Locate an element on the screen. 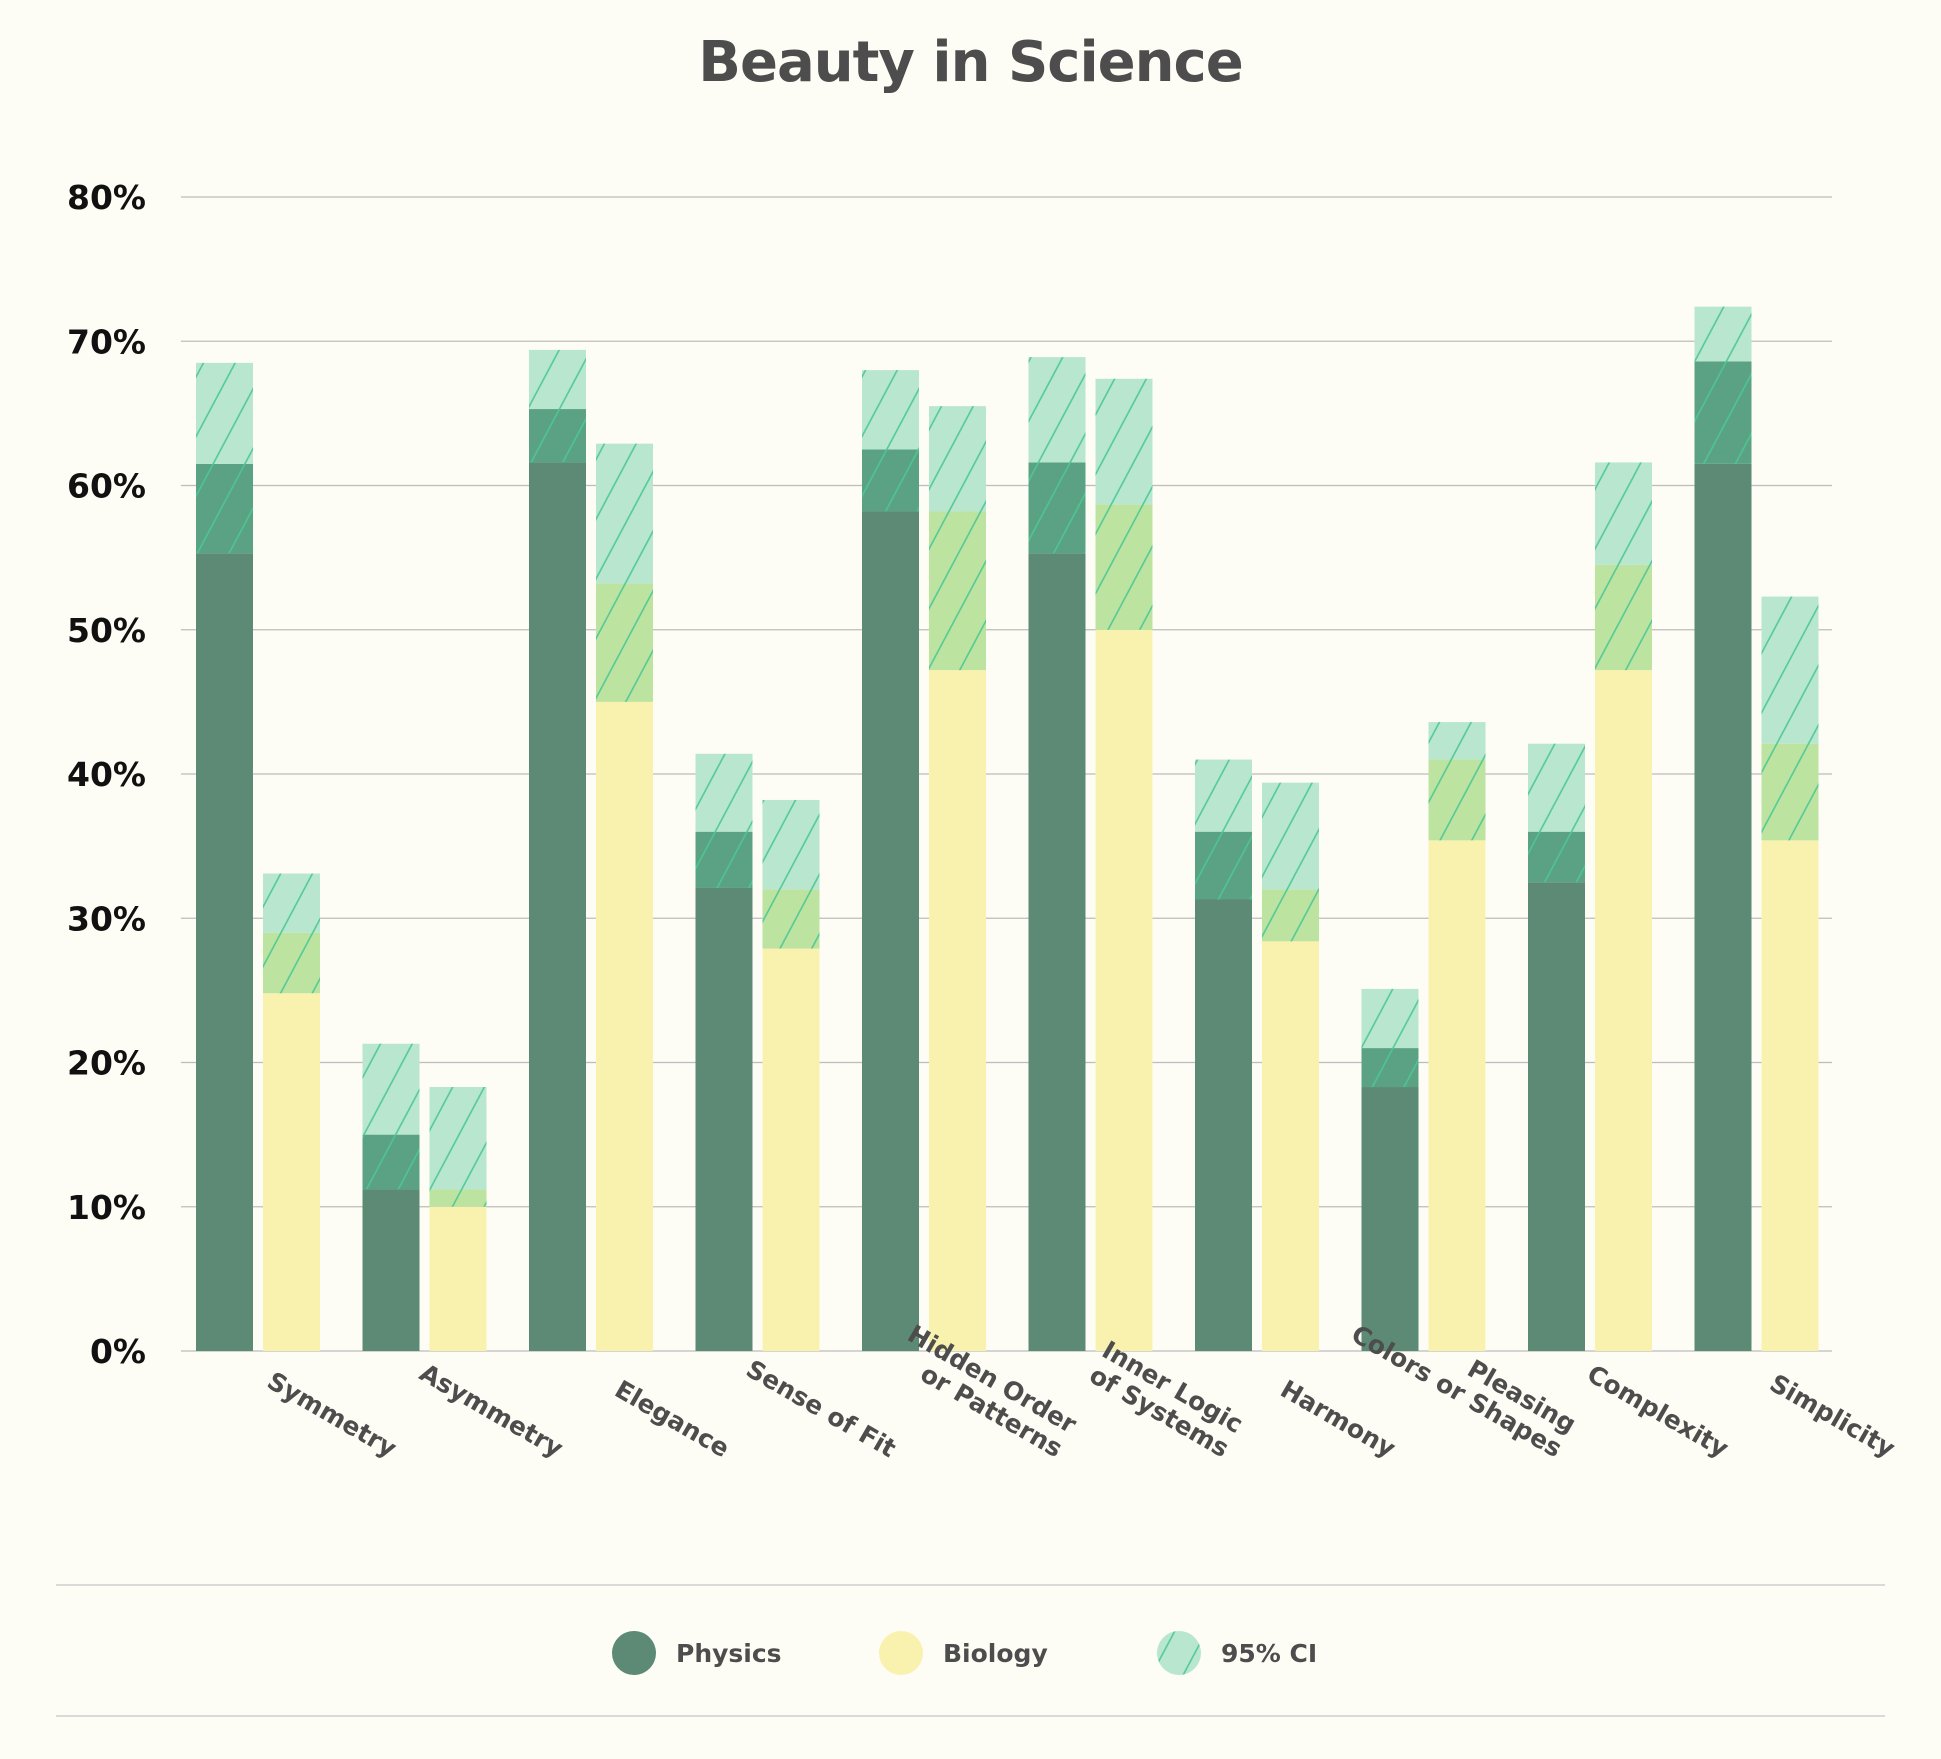 This screenshot has width=1941, height=1759. legend-item: Physics is located at coordinates (697, 1653).